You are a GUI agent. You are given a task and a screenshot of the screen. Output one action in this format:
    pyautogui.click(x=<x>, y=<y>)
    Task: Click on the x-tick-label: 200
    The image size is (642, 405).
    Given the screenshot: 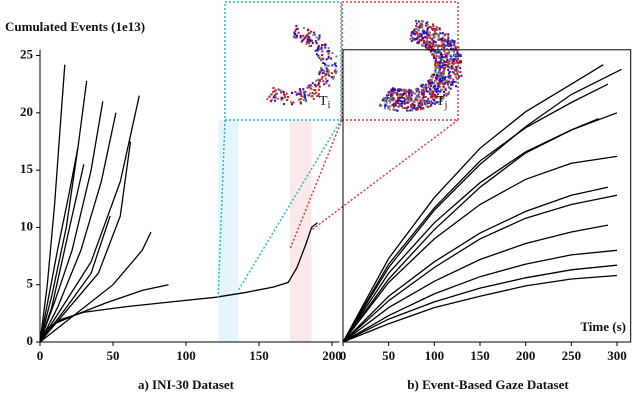 What is the action you would take?
    pyautogui.click(x=526, y=355)
    